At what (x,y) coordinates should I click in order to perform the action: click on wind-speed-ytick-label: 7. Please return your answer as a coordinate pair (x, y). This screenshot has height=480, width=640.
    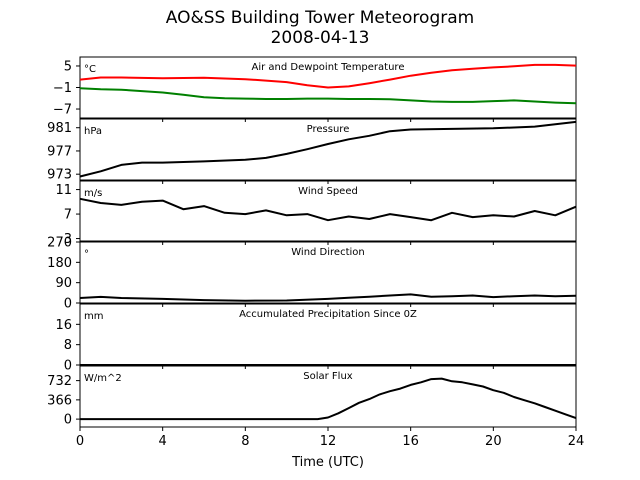
    Looking at the image, I should click on (68, 215).